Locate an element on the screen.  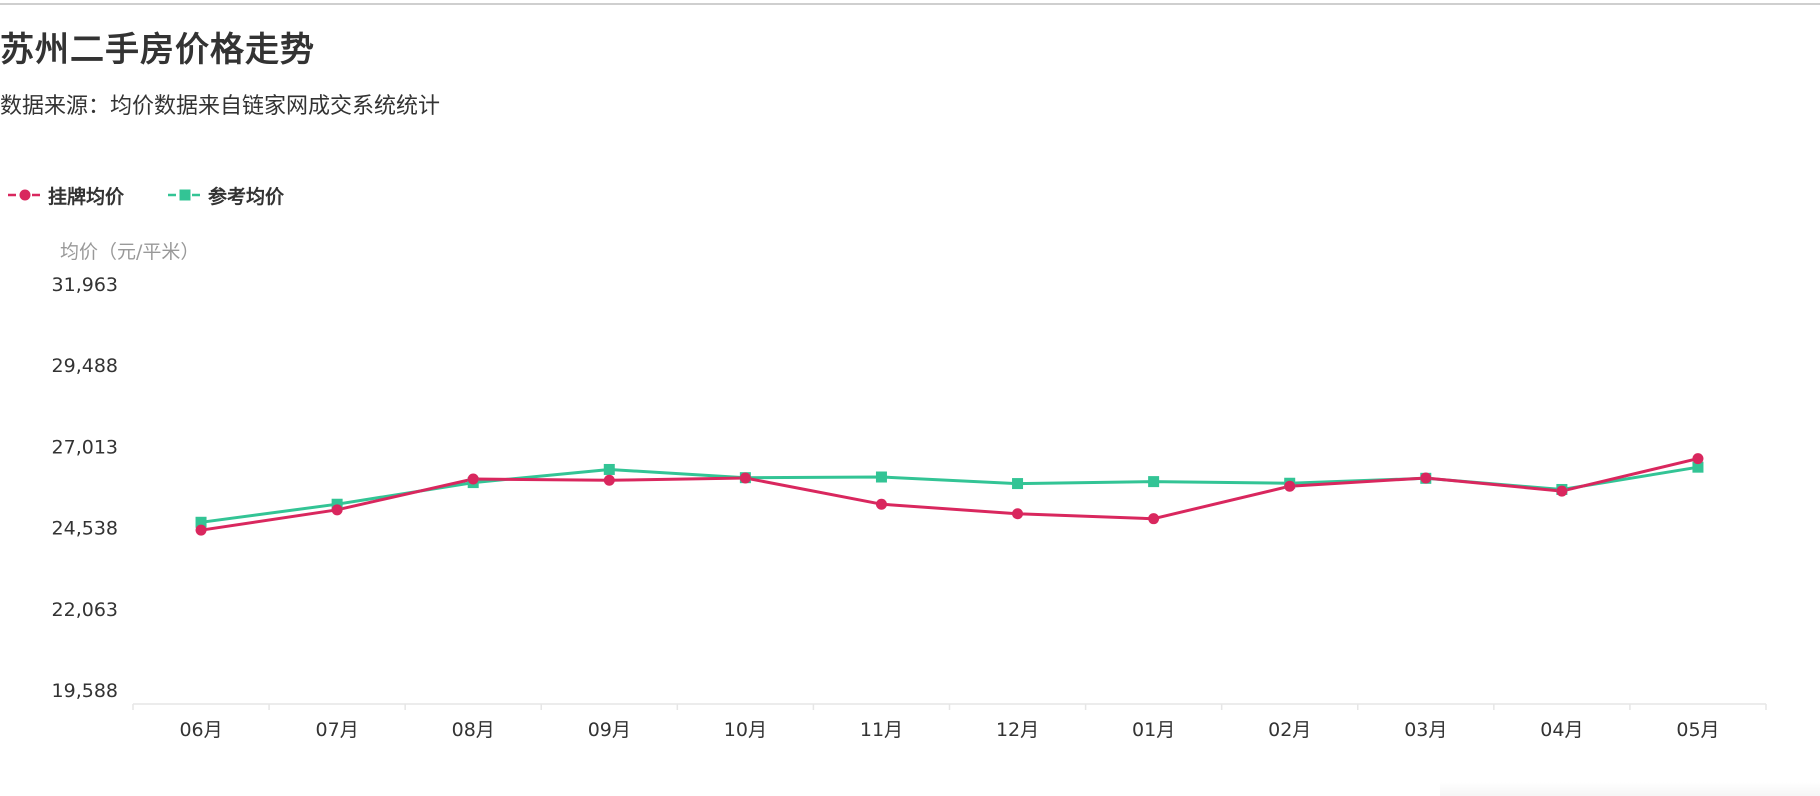
legend-item-reference: 参考均价 is located at coordinates (226, 195).